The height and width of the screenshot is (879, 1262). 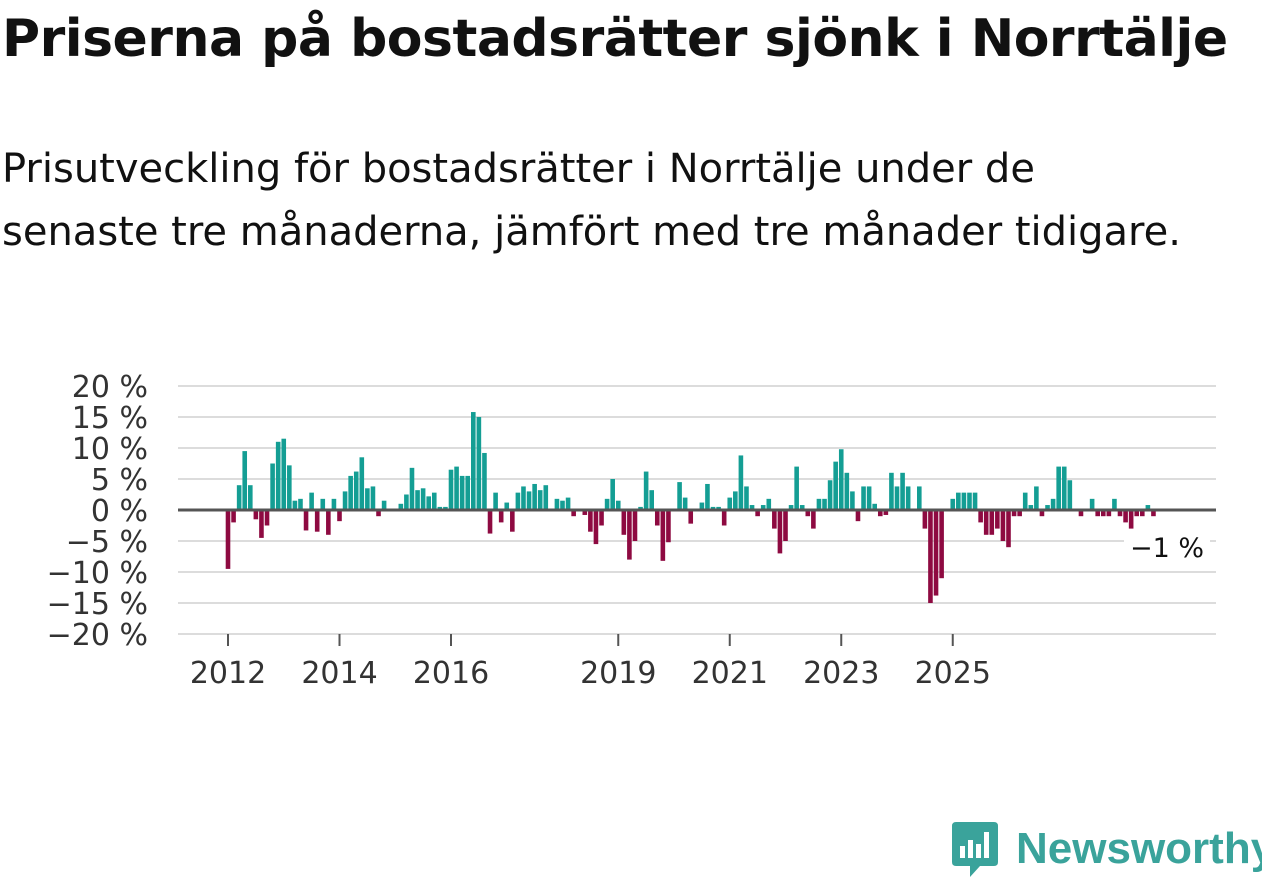 I want to click on x-tick-label: 2014, so click(x=339, y=673).